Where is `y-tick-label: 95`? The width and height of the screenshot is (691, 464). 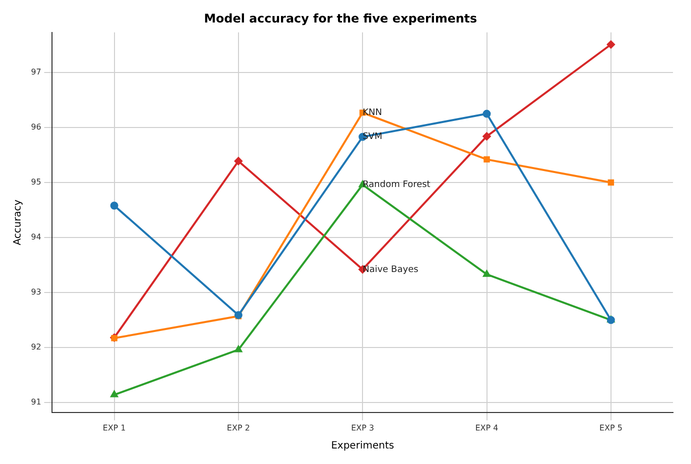
y-tick-label: 95 is located at coordinates (36, 182).